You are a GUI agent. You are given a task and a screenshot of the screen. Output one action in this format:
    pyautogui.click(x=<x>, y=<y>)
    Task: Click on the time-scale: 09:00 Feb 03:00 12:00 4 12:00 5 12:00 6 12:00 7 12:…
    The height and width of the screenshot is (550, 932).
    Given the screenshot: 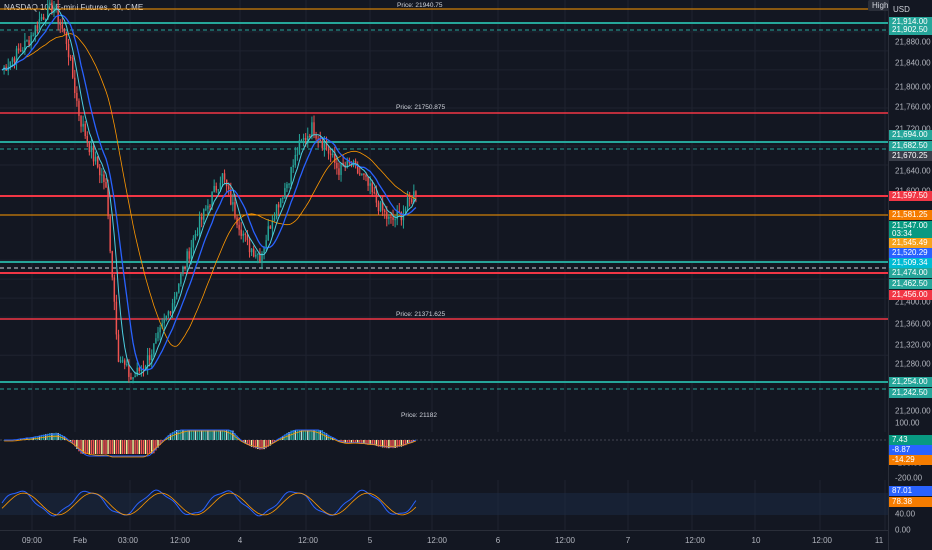 What is the action you would take?
    pyautogui.click(x=444, y=540)
    